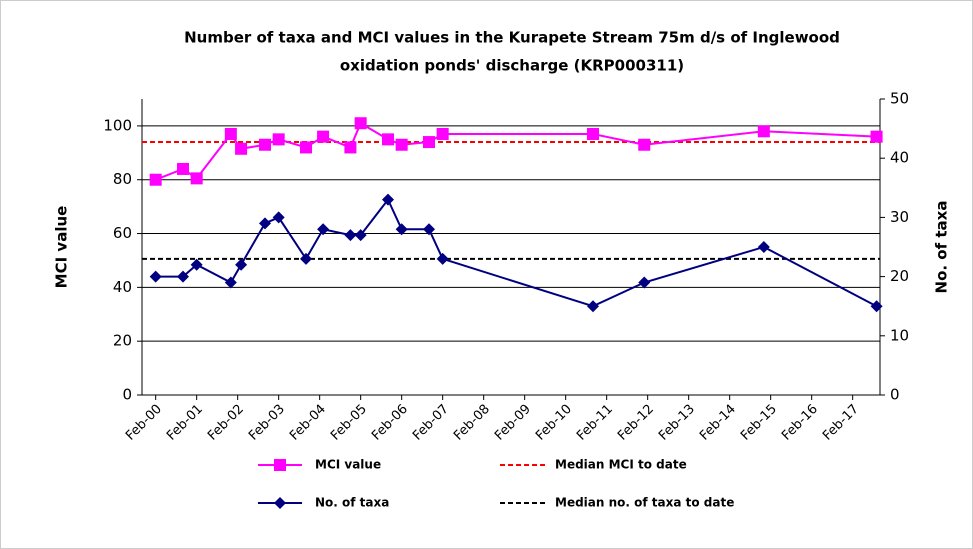 This screenshot has width=973, height=549. What do you see at coordinates (122, 179) in the screenshot?
I see `y-tick-label: 80` at bounding box center [122, 179].